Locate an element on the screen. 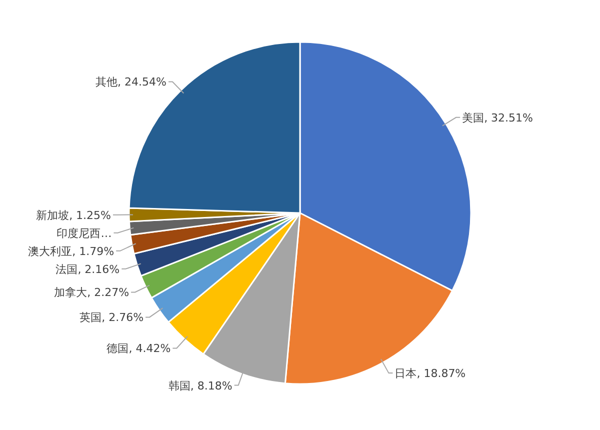  data-label: , 2.27% is located at coordinates (108, 293).